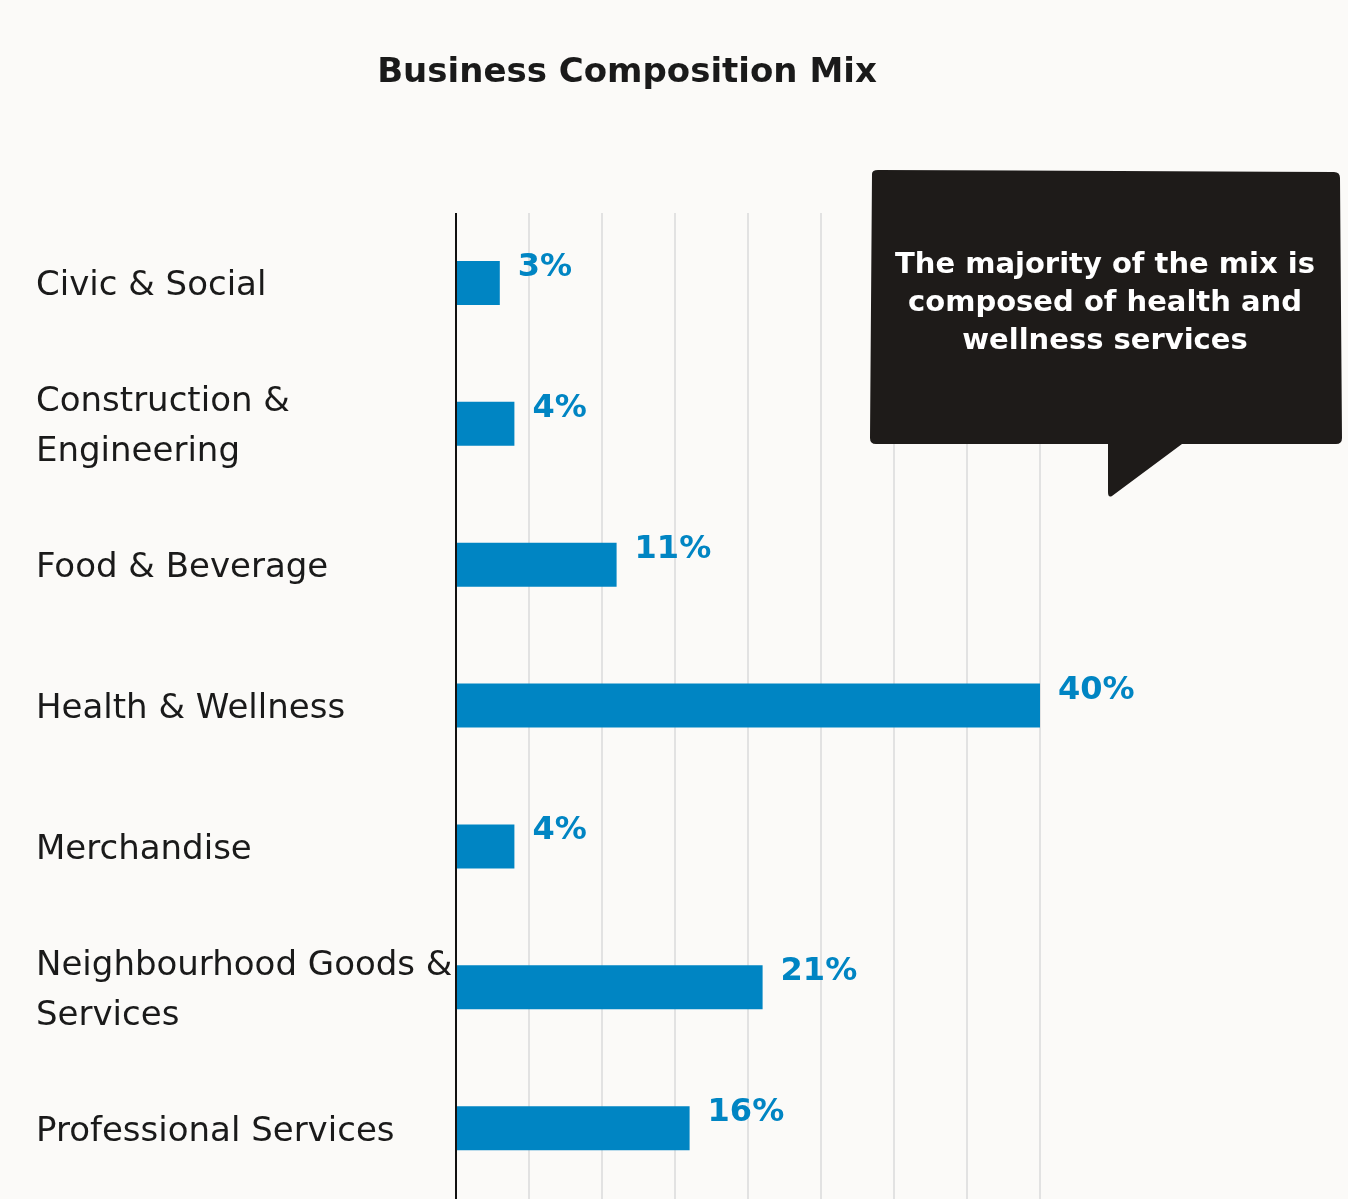 The image size is (1348, 1199). What do you see at coordinates (215, 1128) in the screenshot?
I see `y-tick-label: Professional Services` at bounding box center [215, 1128].